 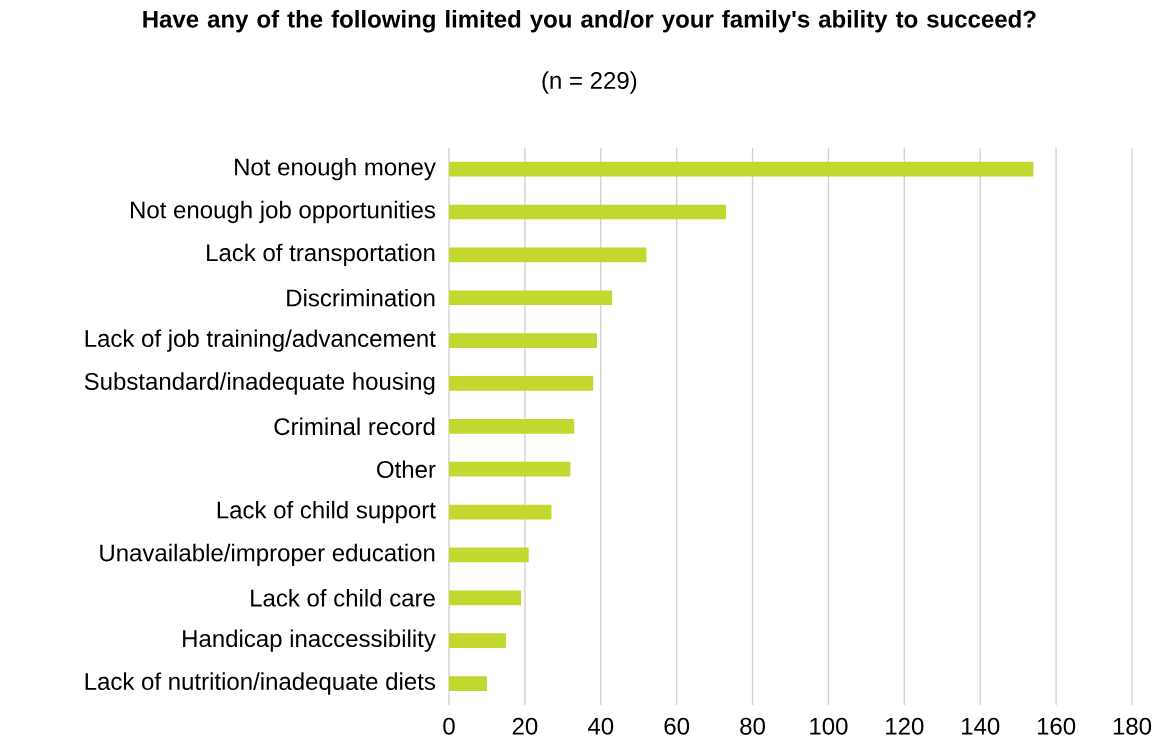 I want to click on y-tick-label: Lack of child care, so click(x=343, y=597).